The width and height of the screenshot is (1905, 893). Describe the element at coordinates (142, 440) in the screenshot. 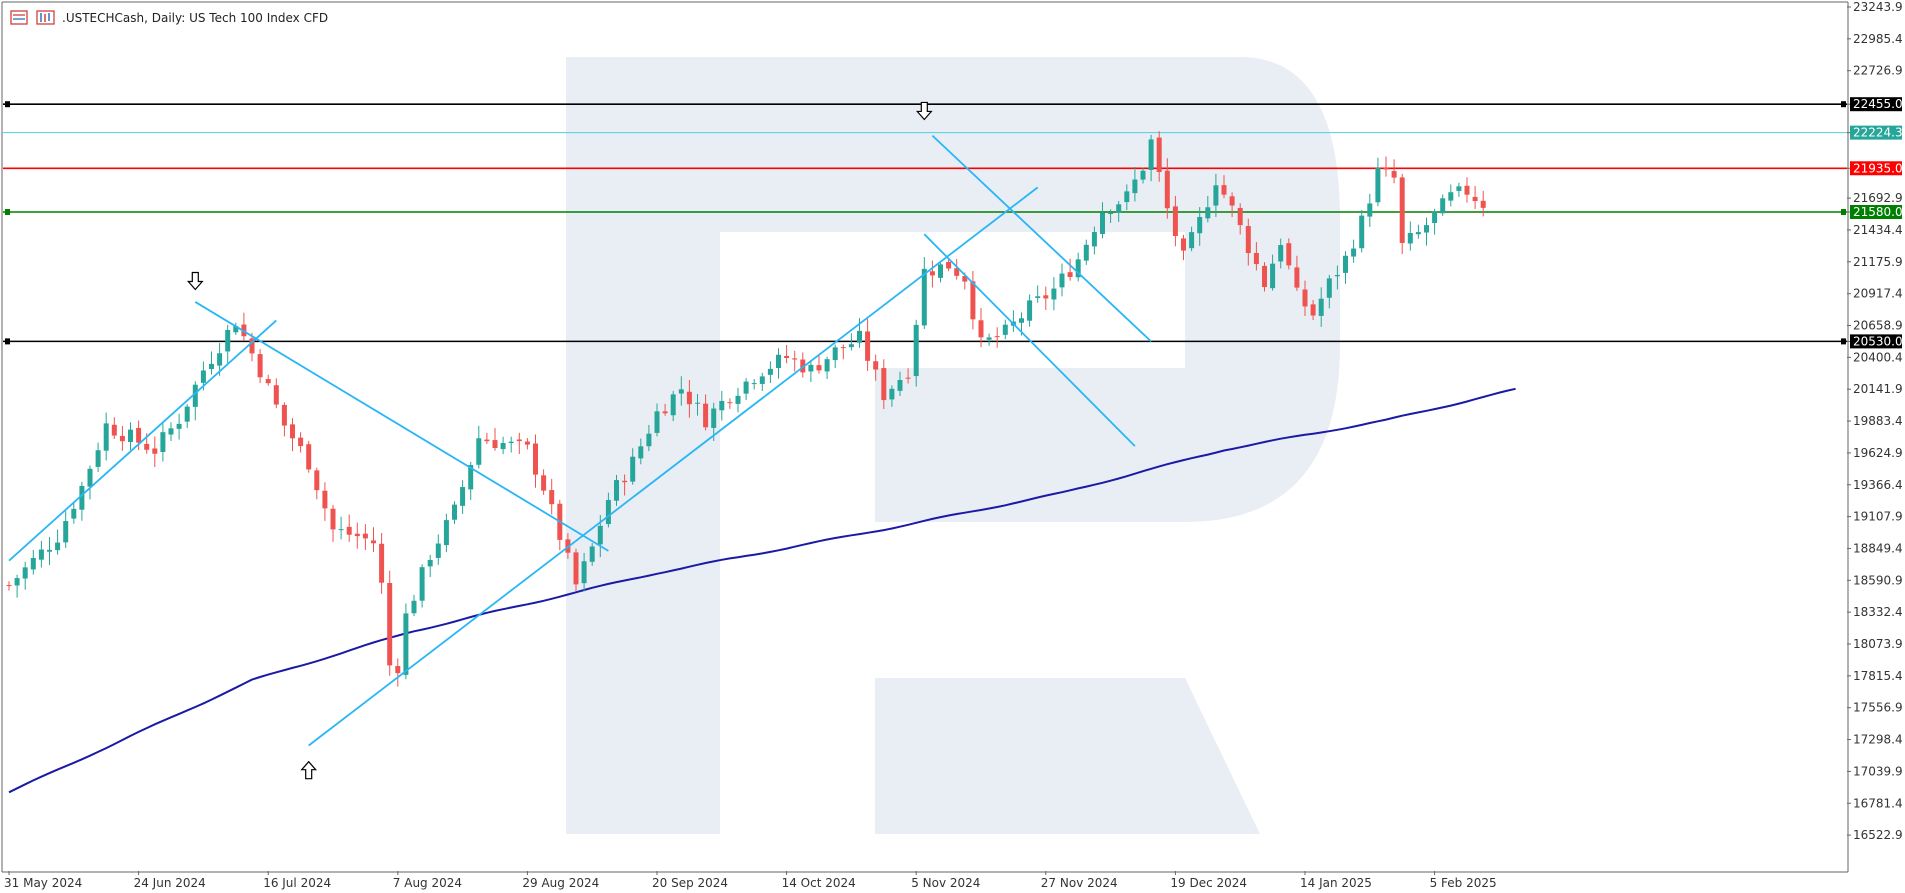

I see `trendline` at that location.